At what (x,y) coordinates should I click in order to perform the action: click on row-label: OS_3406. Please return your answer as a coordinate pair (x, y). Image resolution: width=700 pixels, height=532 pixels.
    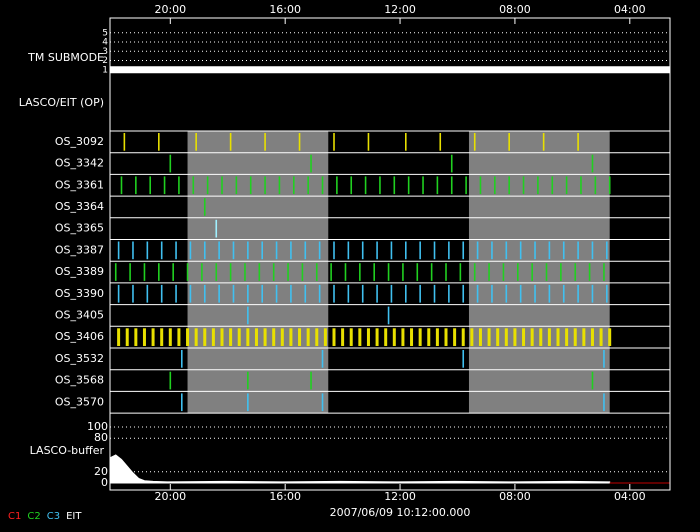
    Looking at the image, I should click on (79, 336).